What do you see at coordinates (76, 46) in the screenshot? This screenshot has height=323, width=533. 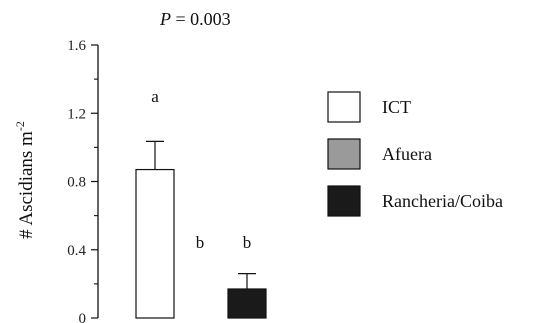 I see `y-tick-label: 1.6` at bounding box center [76, 46].